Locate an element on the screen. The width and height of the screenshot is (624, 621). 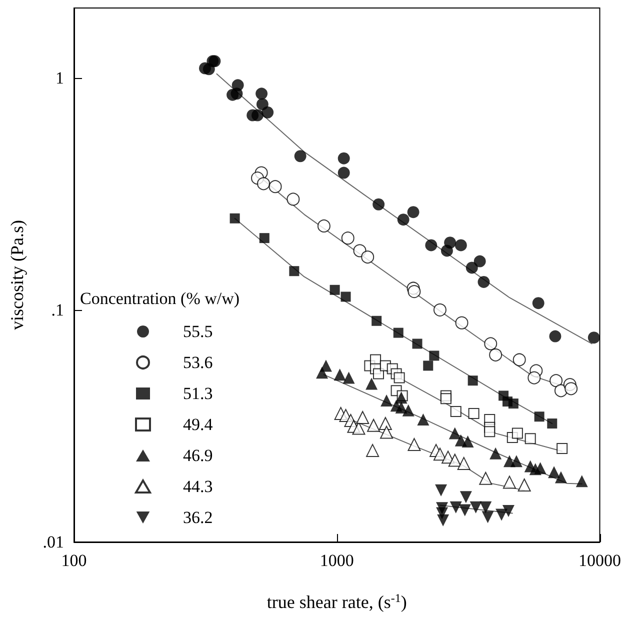
x-tick-label: 1000 is located at coordinates (337, 560).